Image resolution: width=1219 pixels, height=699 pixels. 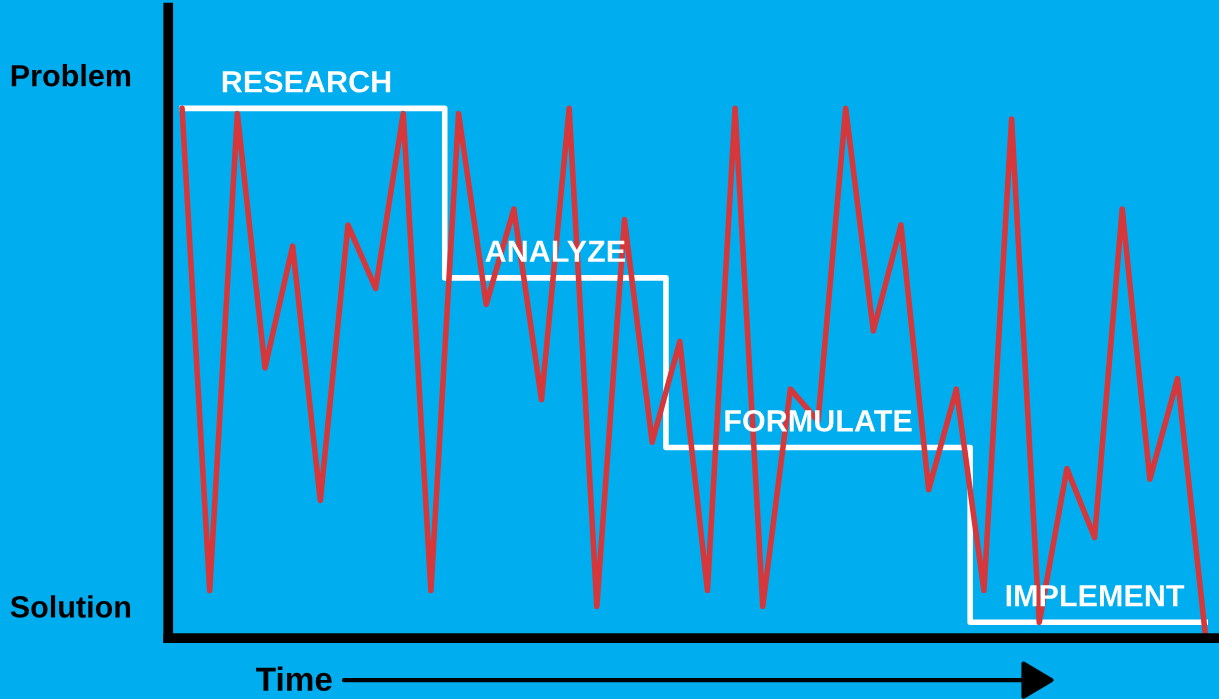 What do you see at coordinates (70, 606) in the screenshot?
I see `text: Solution` at bounding box center [70, 606].